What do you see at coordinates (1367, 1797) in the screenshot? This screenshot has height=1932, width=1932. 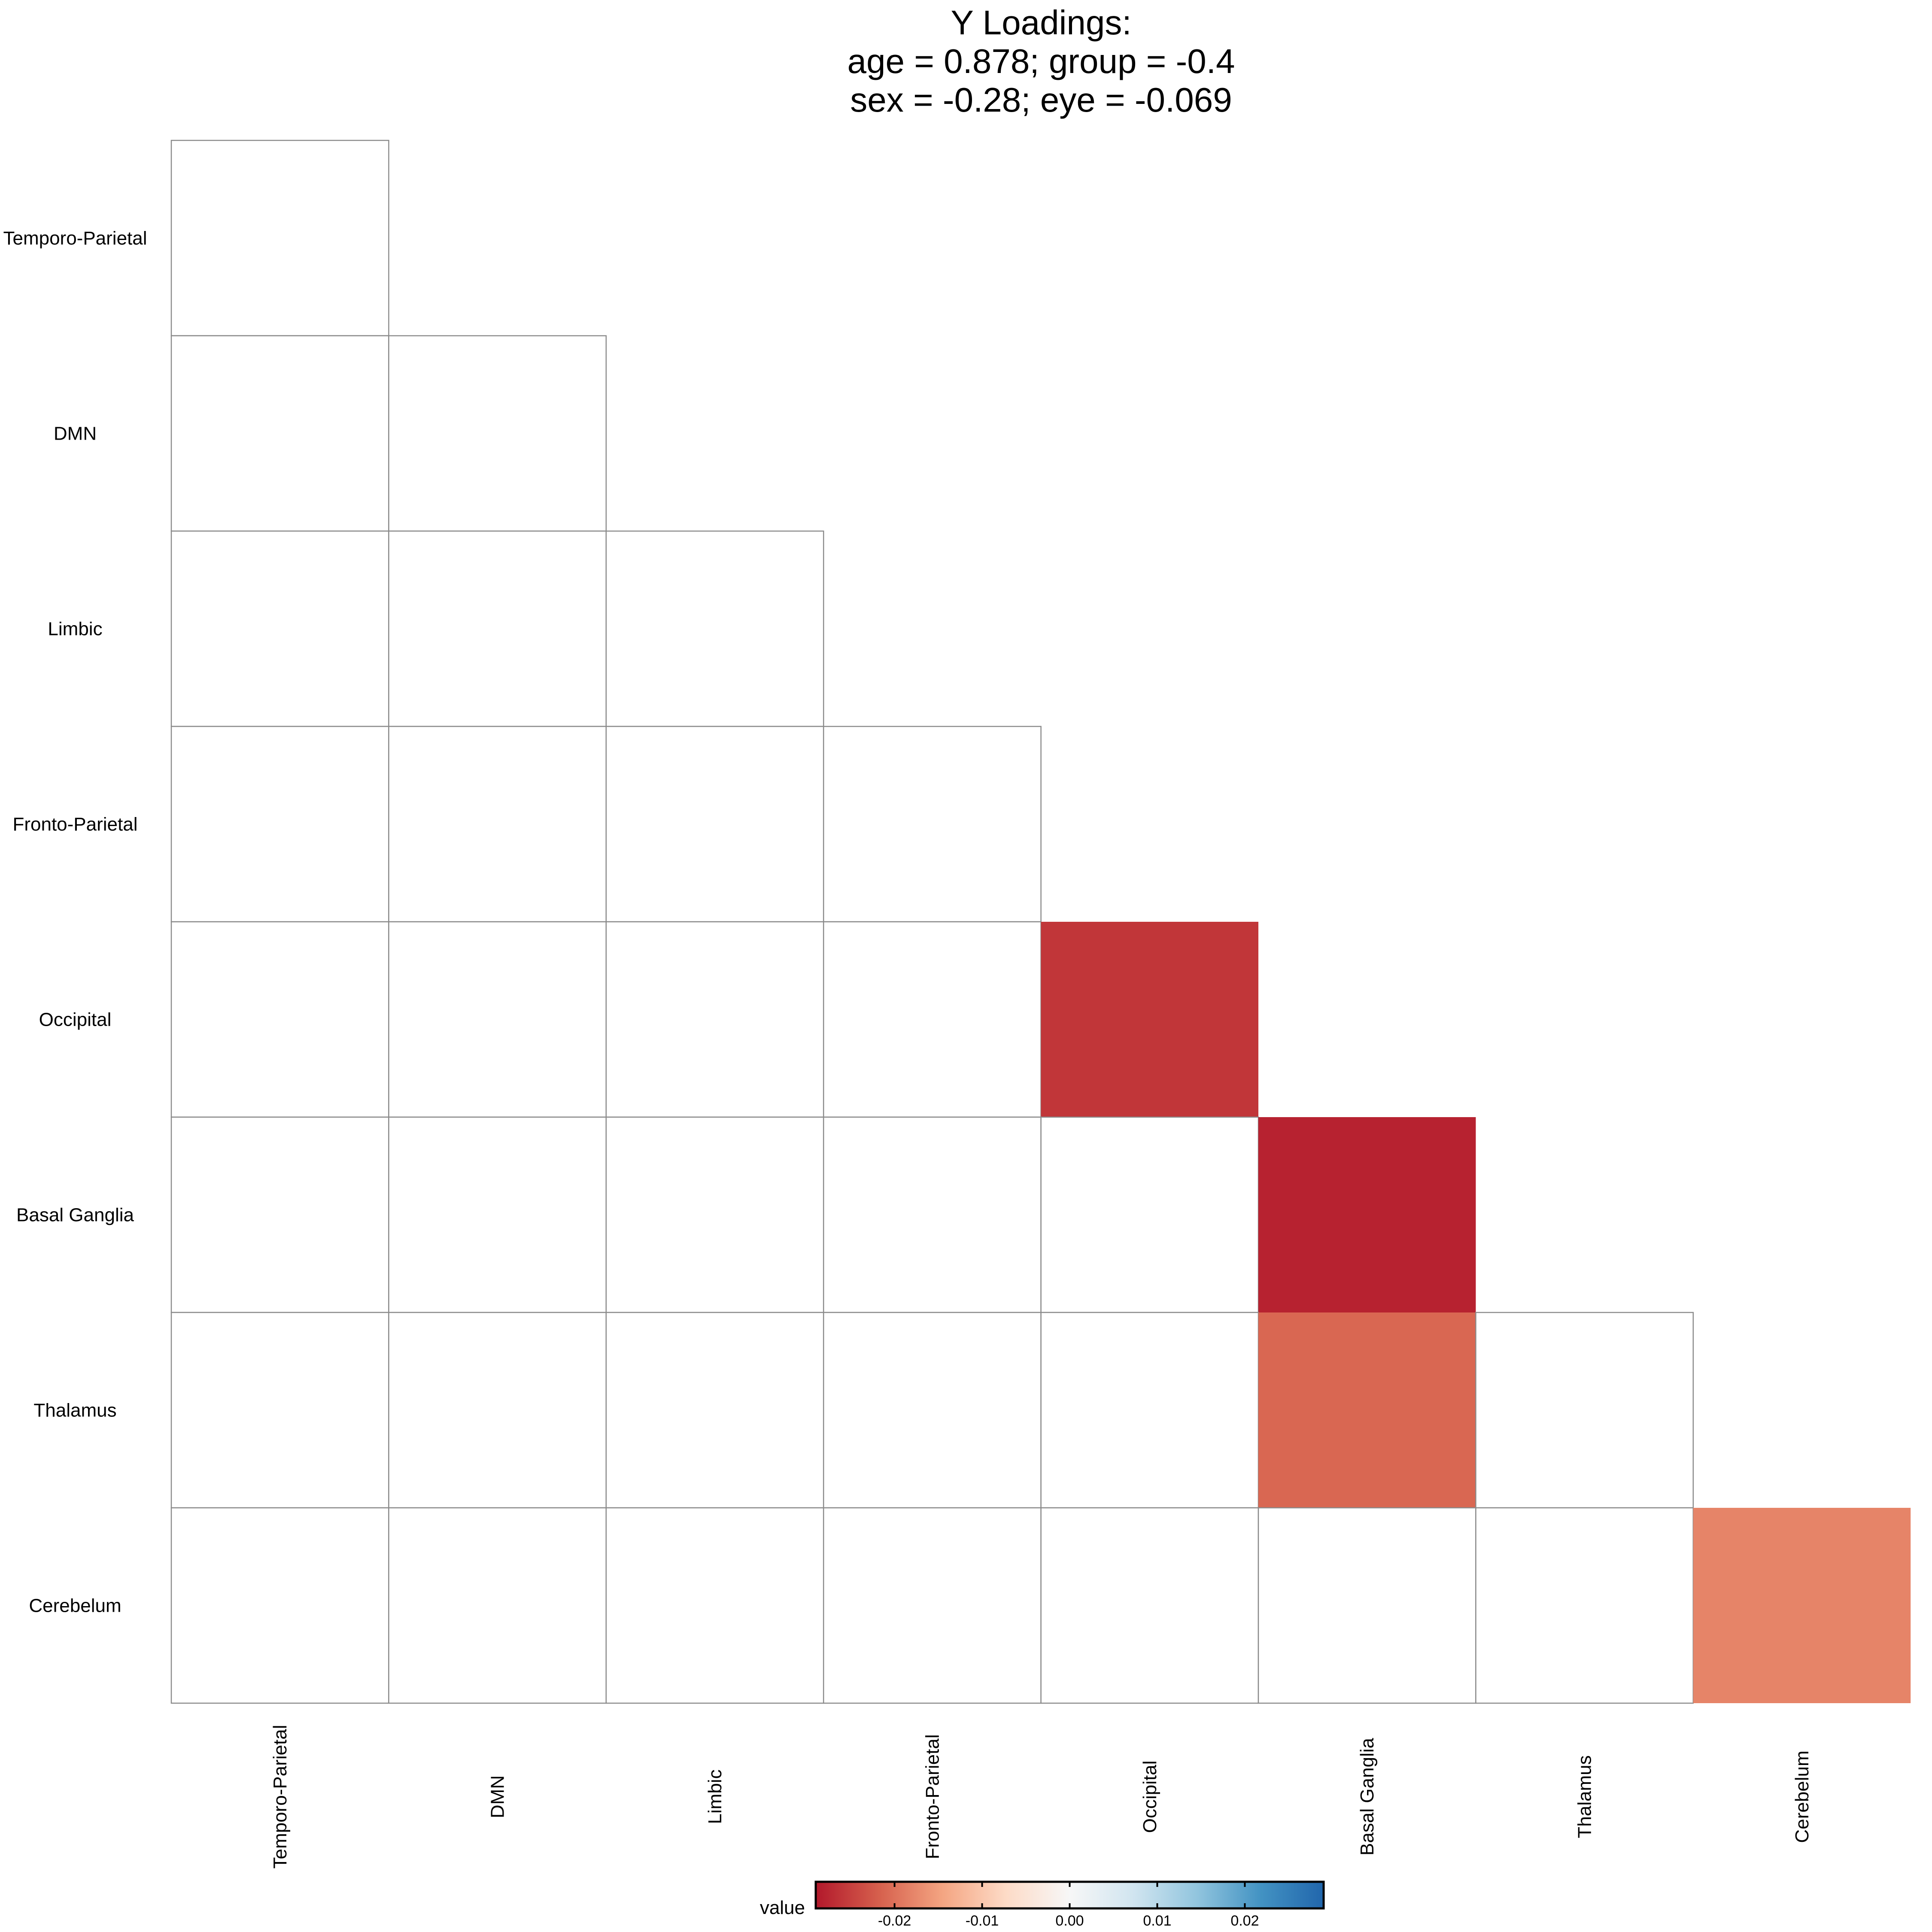 I see `column-label-5: Basal Ganglia` at bounding box center [1367, 1797].